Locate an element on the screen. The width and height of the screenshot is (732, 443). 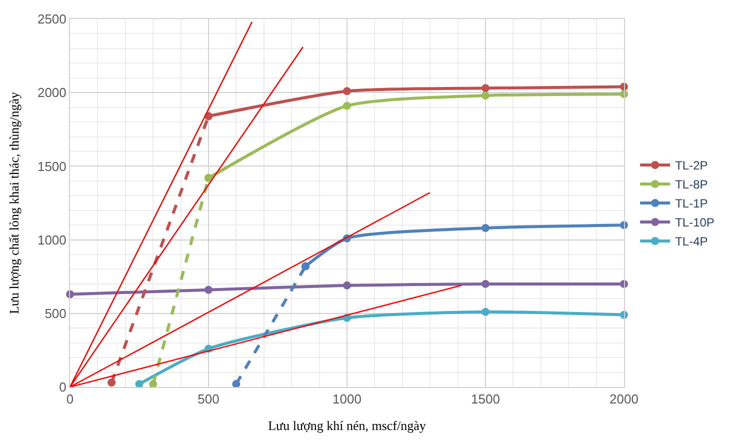
y-tick-label: 2000 is located at coordinates (51, 92).